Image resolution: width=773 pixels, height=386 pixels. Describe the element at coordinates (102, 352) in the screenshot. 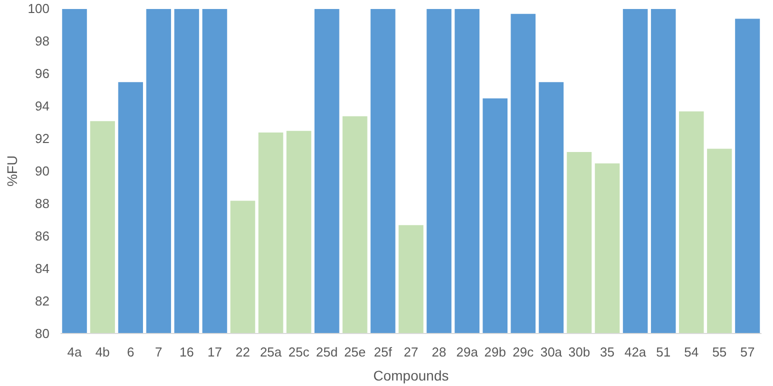

I see `x-tick-label: 4b` at that location.